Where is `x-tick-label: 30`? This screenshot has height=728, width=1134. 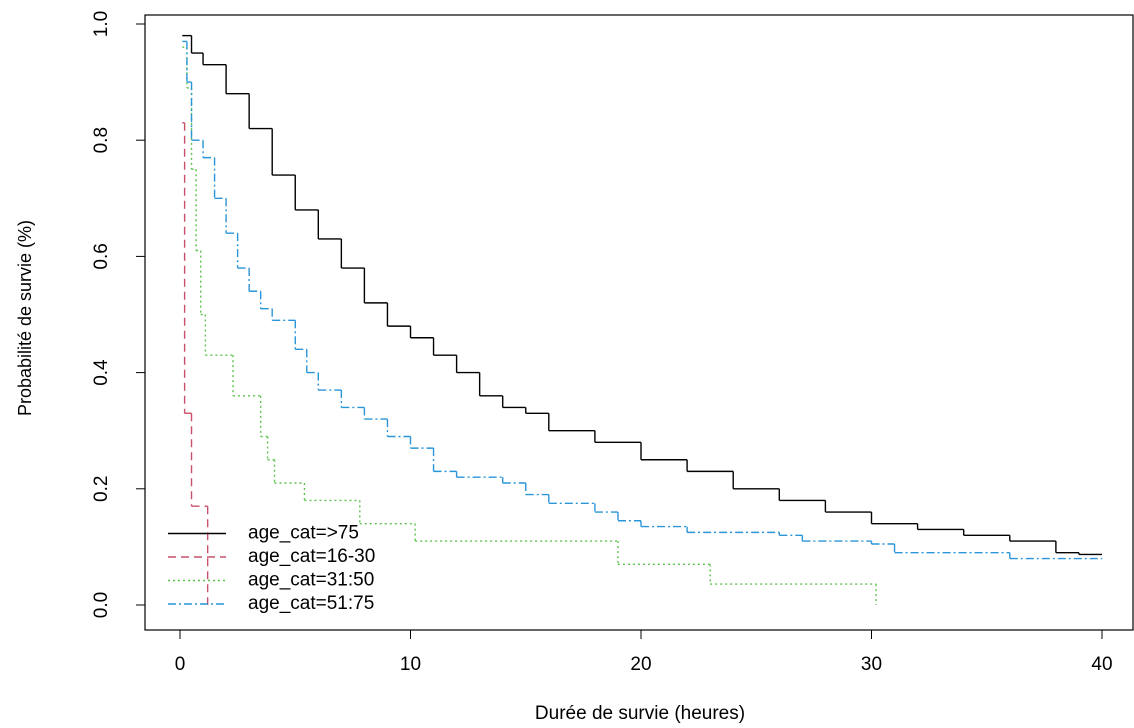
x-tick-label: 30 is located at coordinates (871, 664).